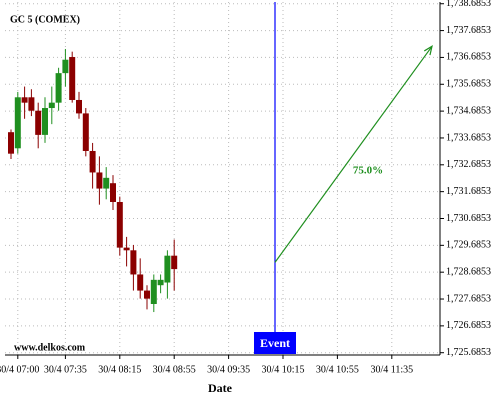 This screenshot has height=400, width=500. What do you see at coordinates (19, 369) in the screenshot?
I see `x-tick-label: 30/4 07:00` at bounding box center [19, 369].